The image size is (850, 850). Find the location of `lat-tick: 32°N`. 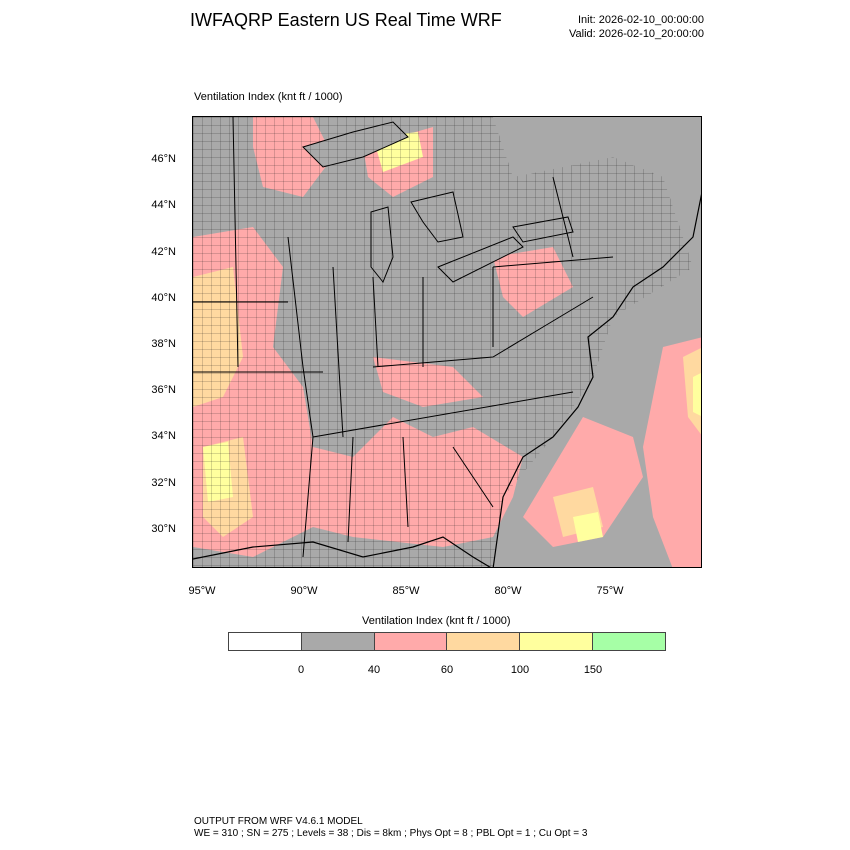

lat-tick: 32°N is located at coordinates (163, 483).